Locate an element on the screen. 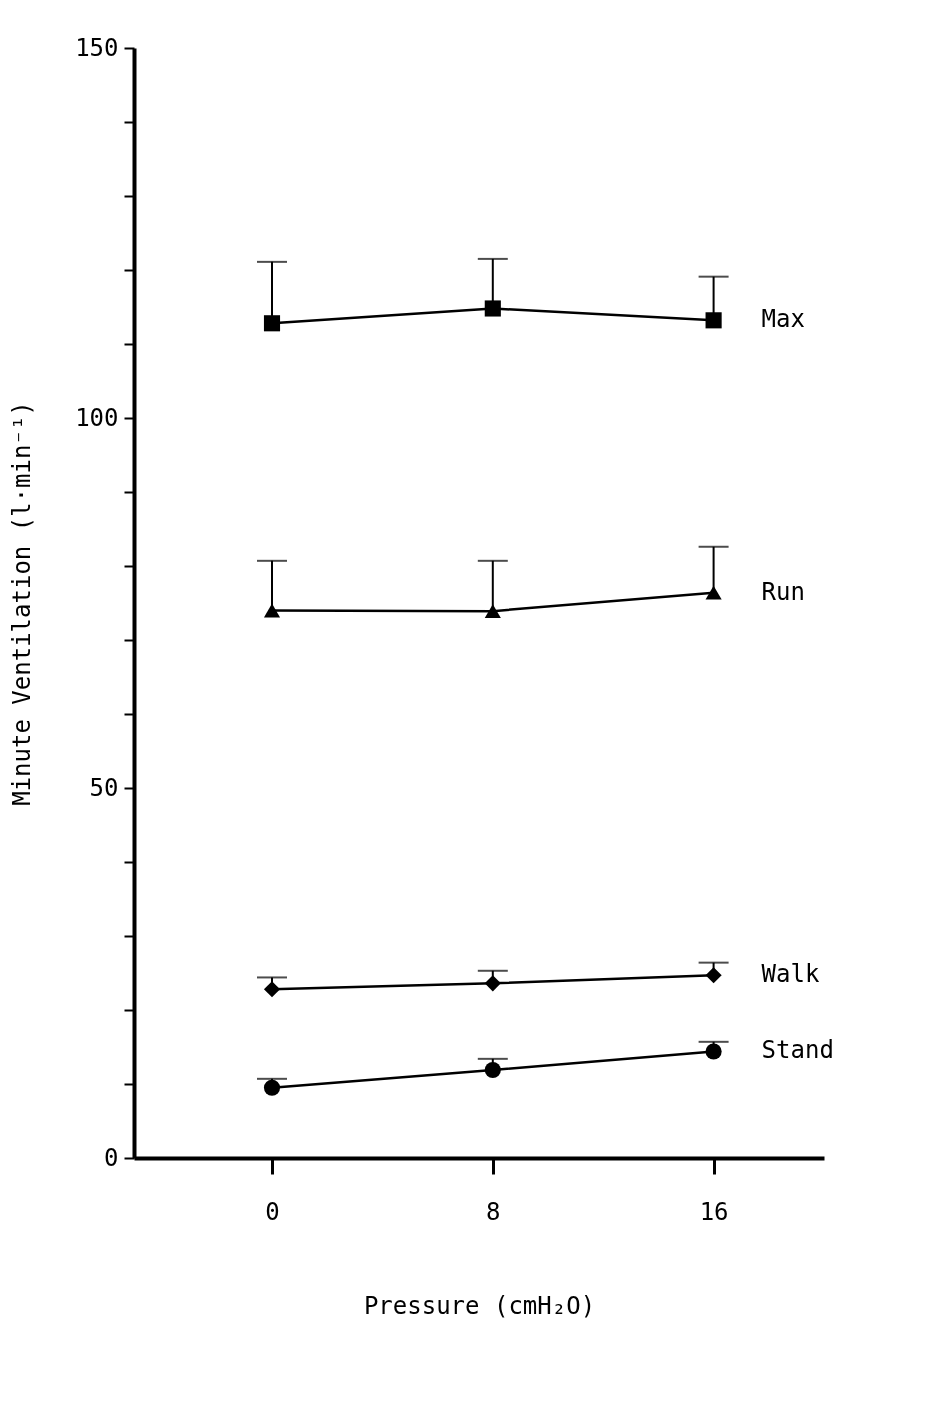 The image size is (925, 1412). y-tick-label: 0 is located at coordinates (111, 1157).